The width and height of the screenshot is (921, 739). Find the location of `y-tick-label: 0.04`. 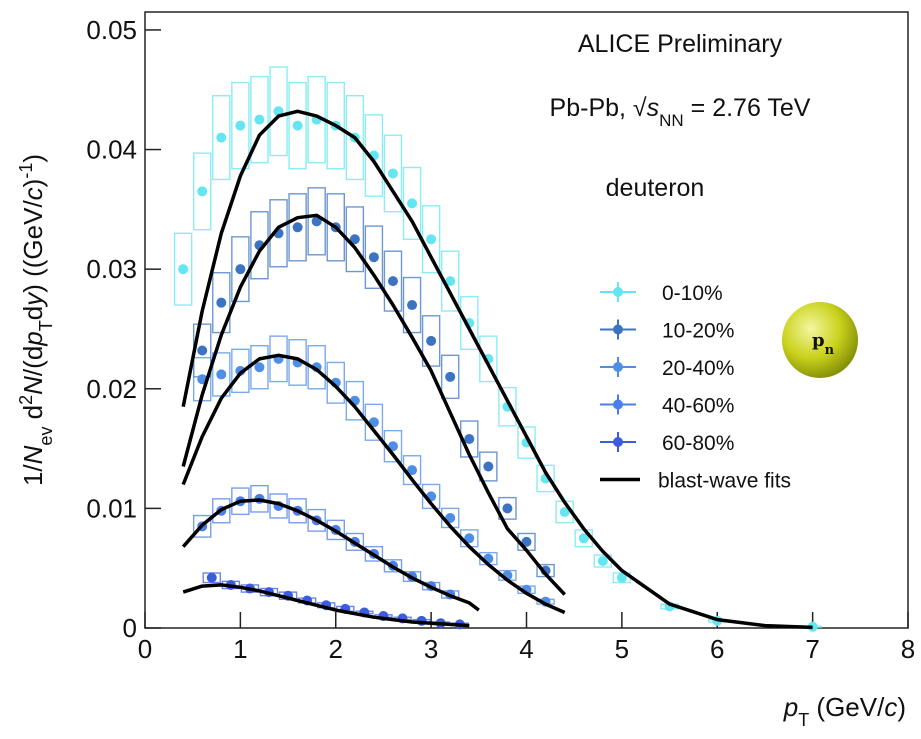

y-tick-label: 0.04 is located at coordinates (111, 150).